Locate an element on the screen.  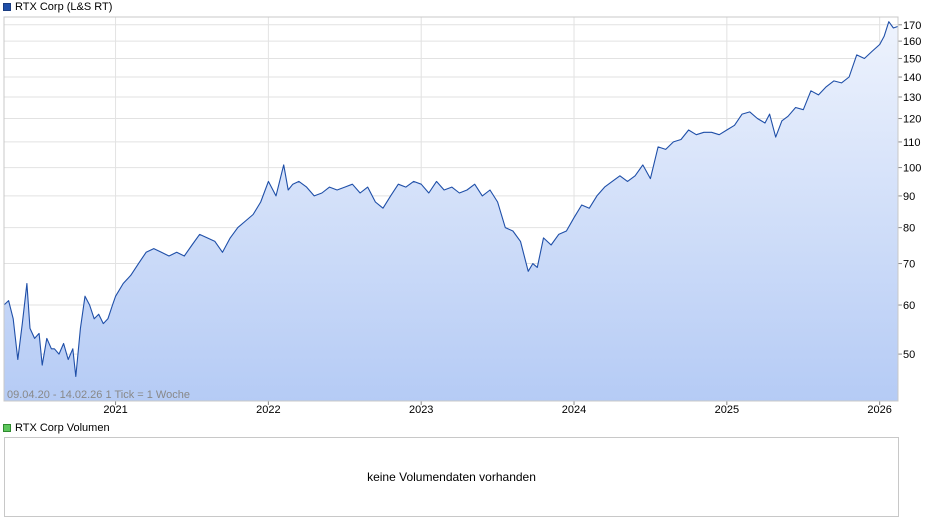
volume-legend-label: RTX Corp Volumen is located at coordinates (62, 428).